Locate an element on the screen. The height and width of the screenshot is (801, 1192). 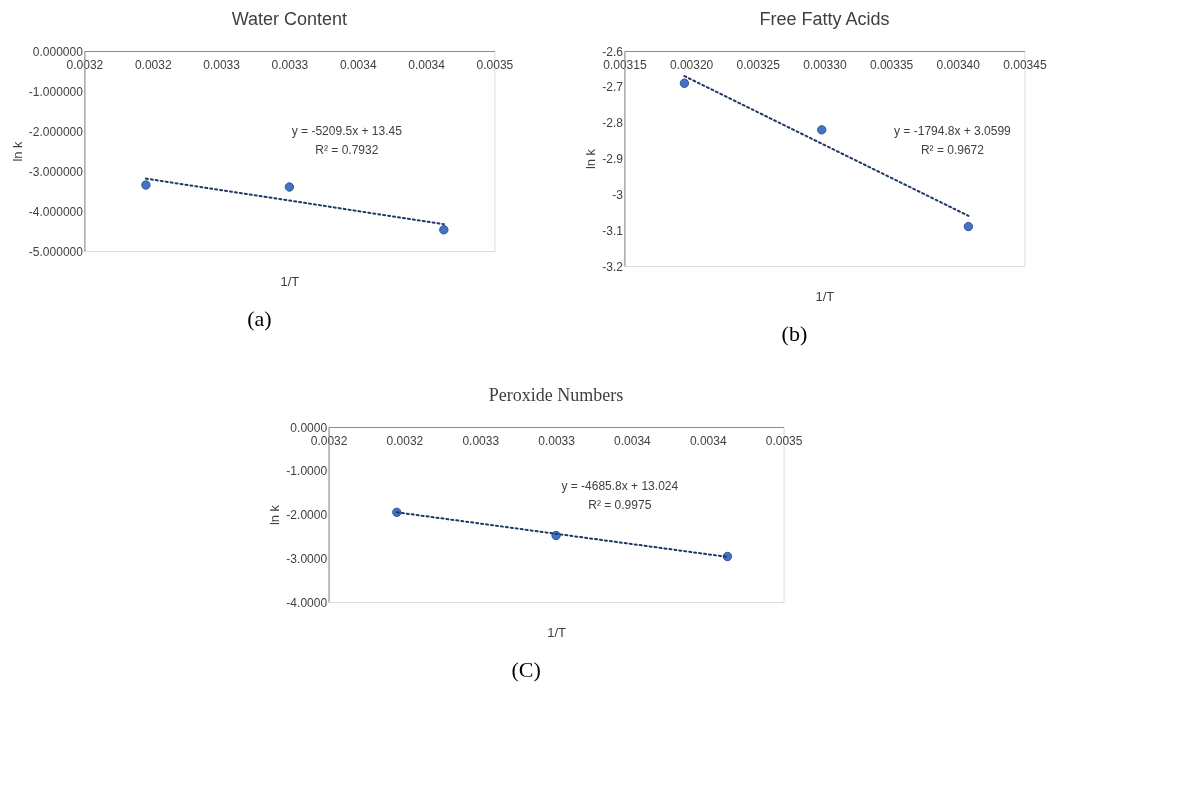
y-tick-label: -5.000000 is located at coordinates (56, 251).